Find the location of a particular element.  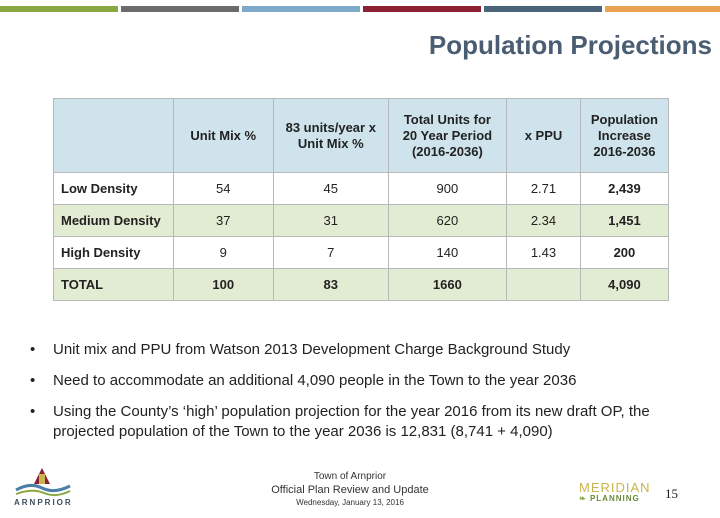

cell-increase: 1,451 is located at coordinates (624, 220).